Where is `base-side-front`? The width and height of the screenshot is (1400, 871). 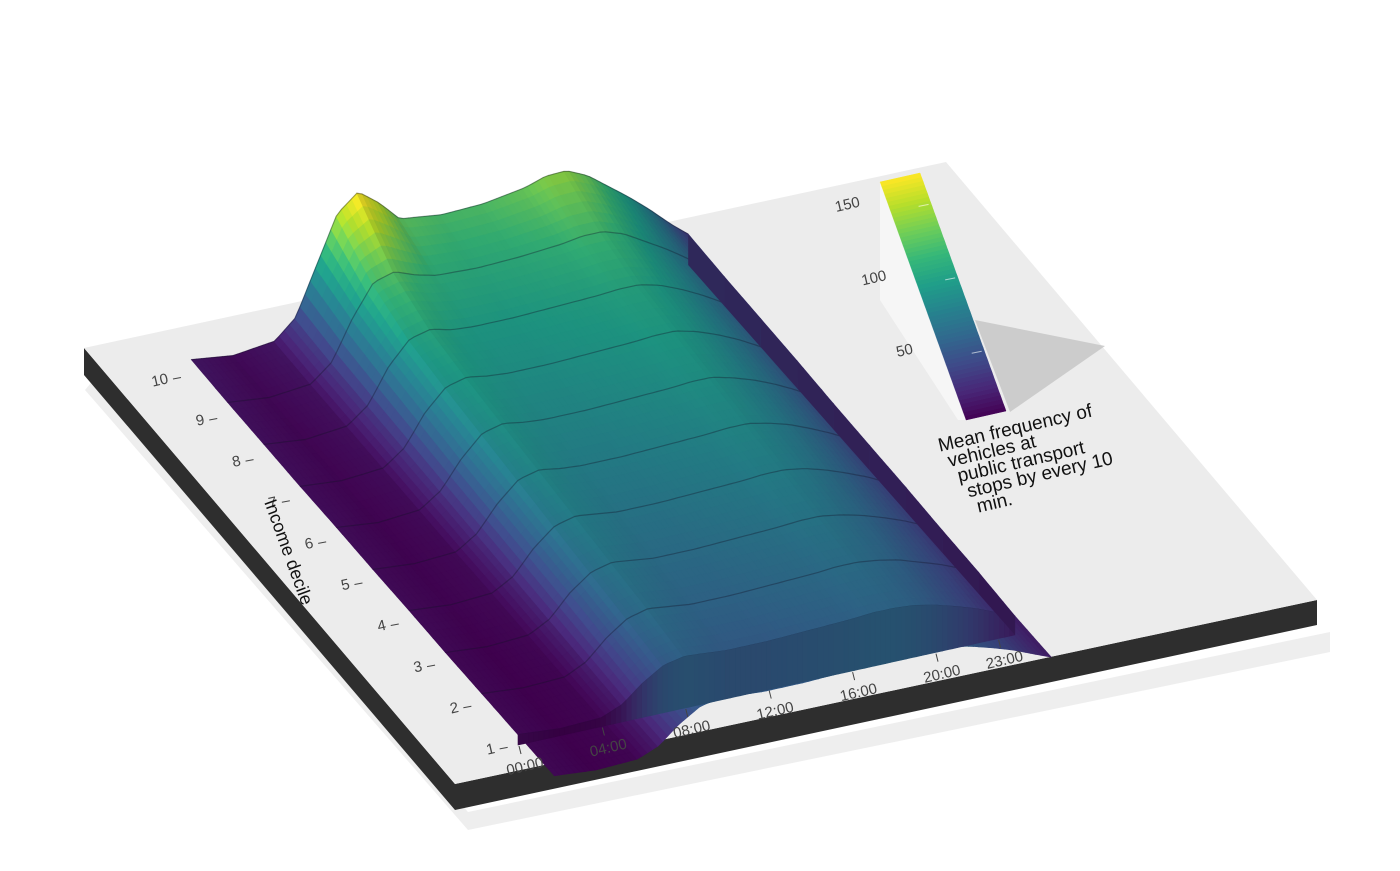
base-side-front is located at coordinates (886, 705).